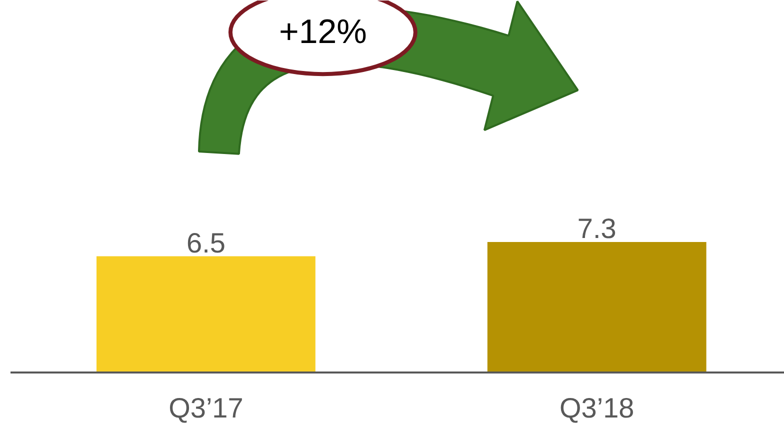  I want to click on data-label: 7.3, so click(596, 228).